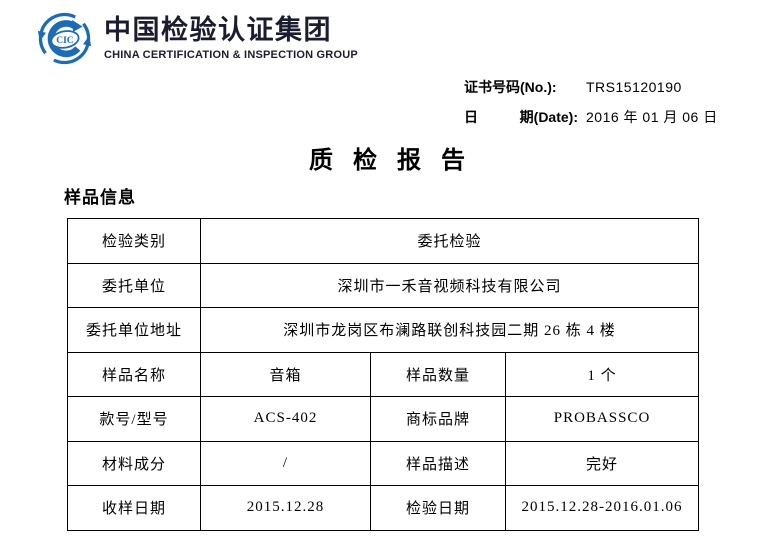  What do you see at coordinates (134, 463) in the screenshot?
I see `row-label: 材料成分` at bounding box center [134, 463].